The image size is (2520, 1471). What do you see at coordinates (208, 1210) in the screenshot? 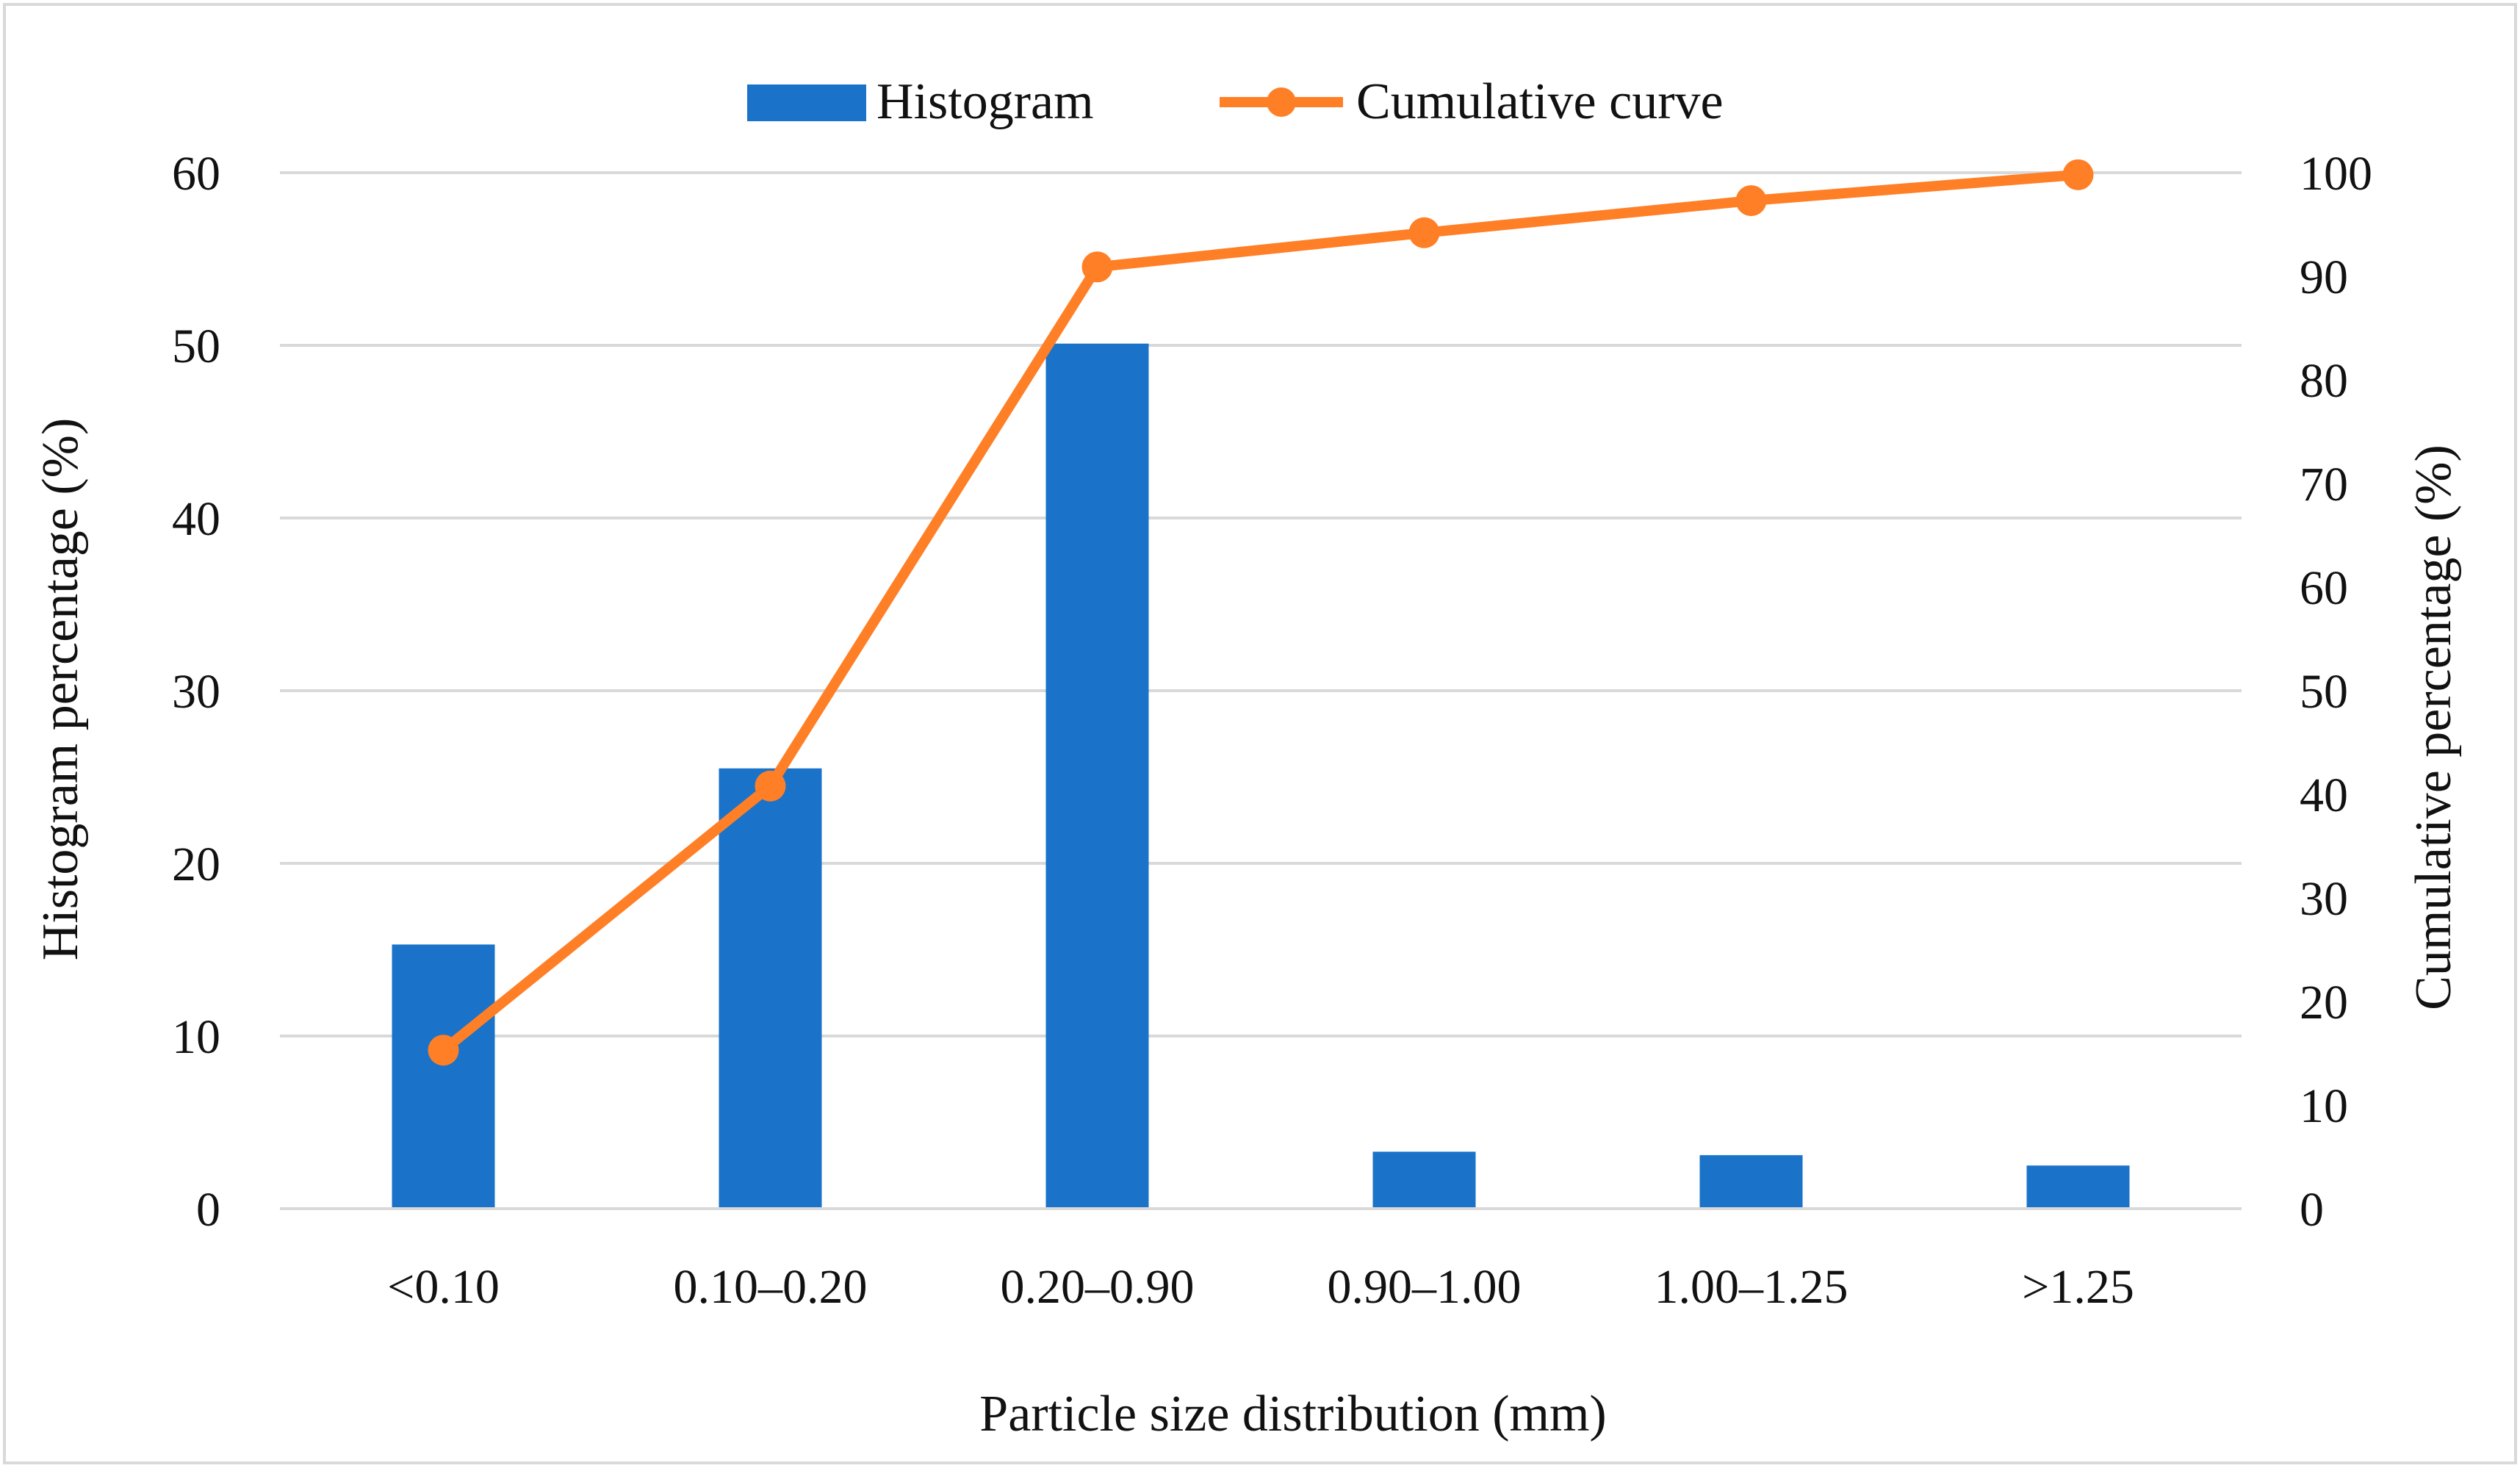
I see `y-tick-label: 0` at bounding box center [208, 1210].